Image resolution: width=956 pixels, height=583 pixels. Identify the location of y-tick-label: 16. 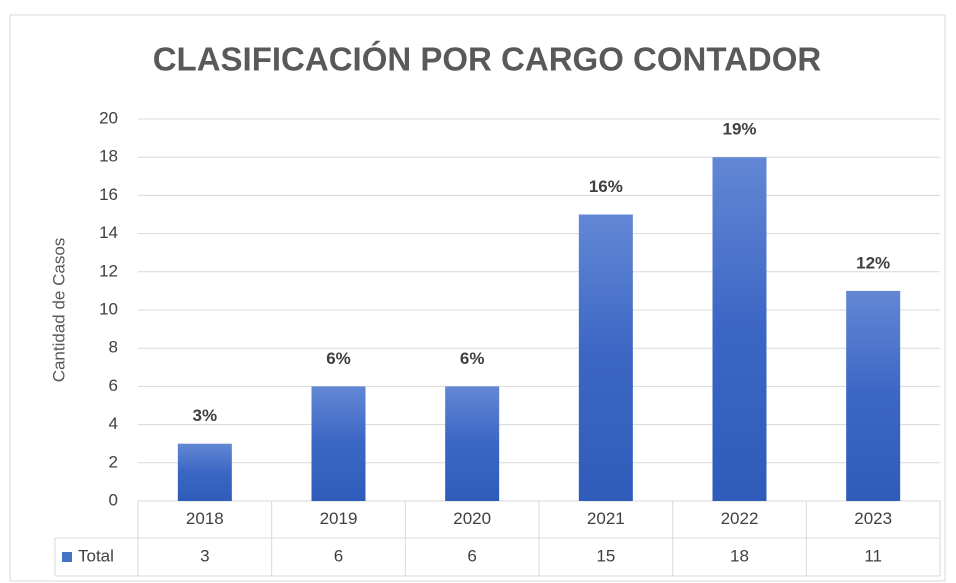
(108, 194).